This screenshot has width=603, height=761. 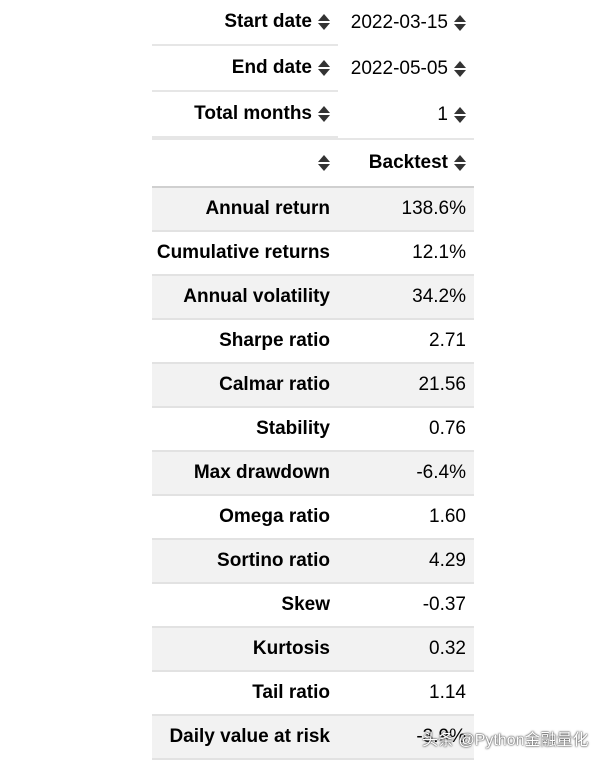 What do you see at coordinates (313, 187) in the screenshot?
I see `header-divider` at bounding box center [313, 187].